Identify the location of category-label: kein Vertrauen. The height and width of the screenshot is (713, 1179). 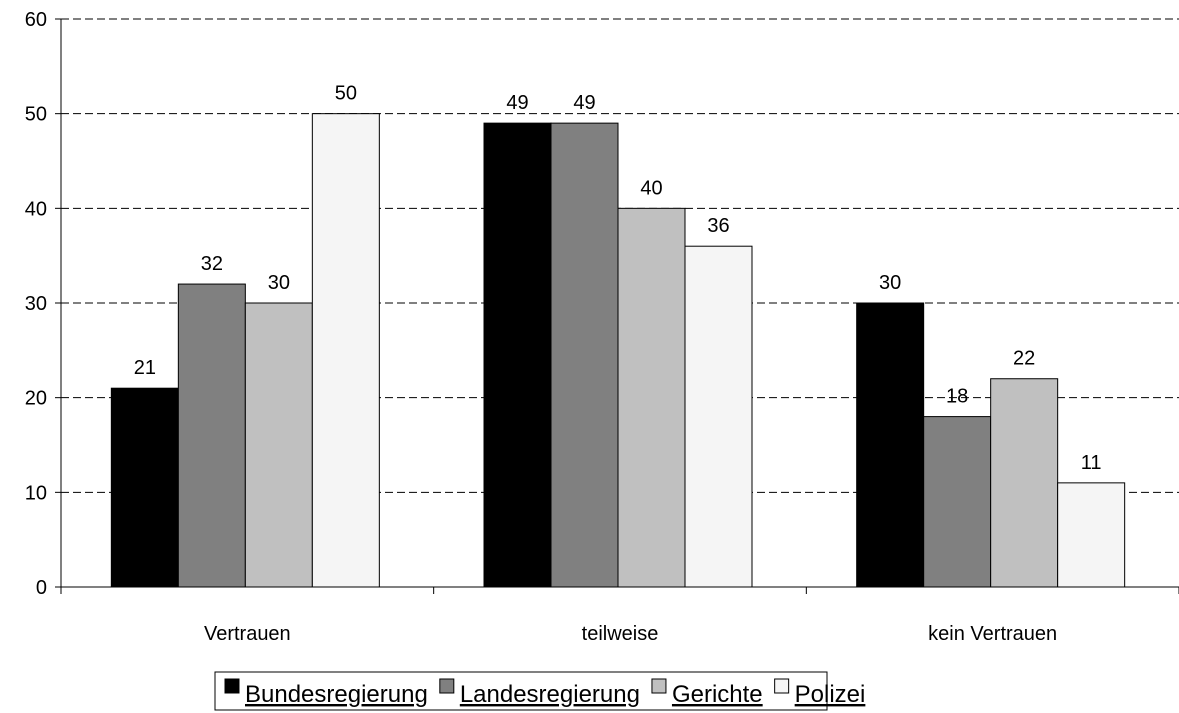
(992, 634).